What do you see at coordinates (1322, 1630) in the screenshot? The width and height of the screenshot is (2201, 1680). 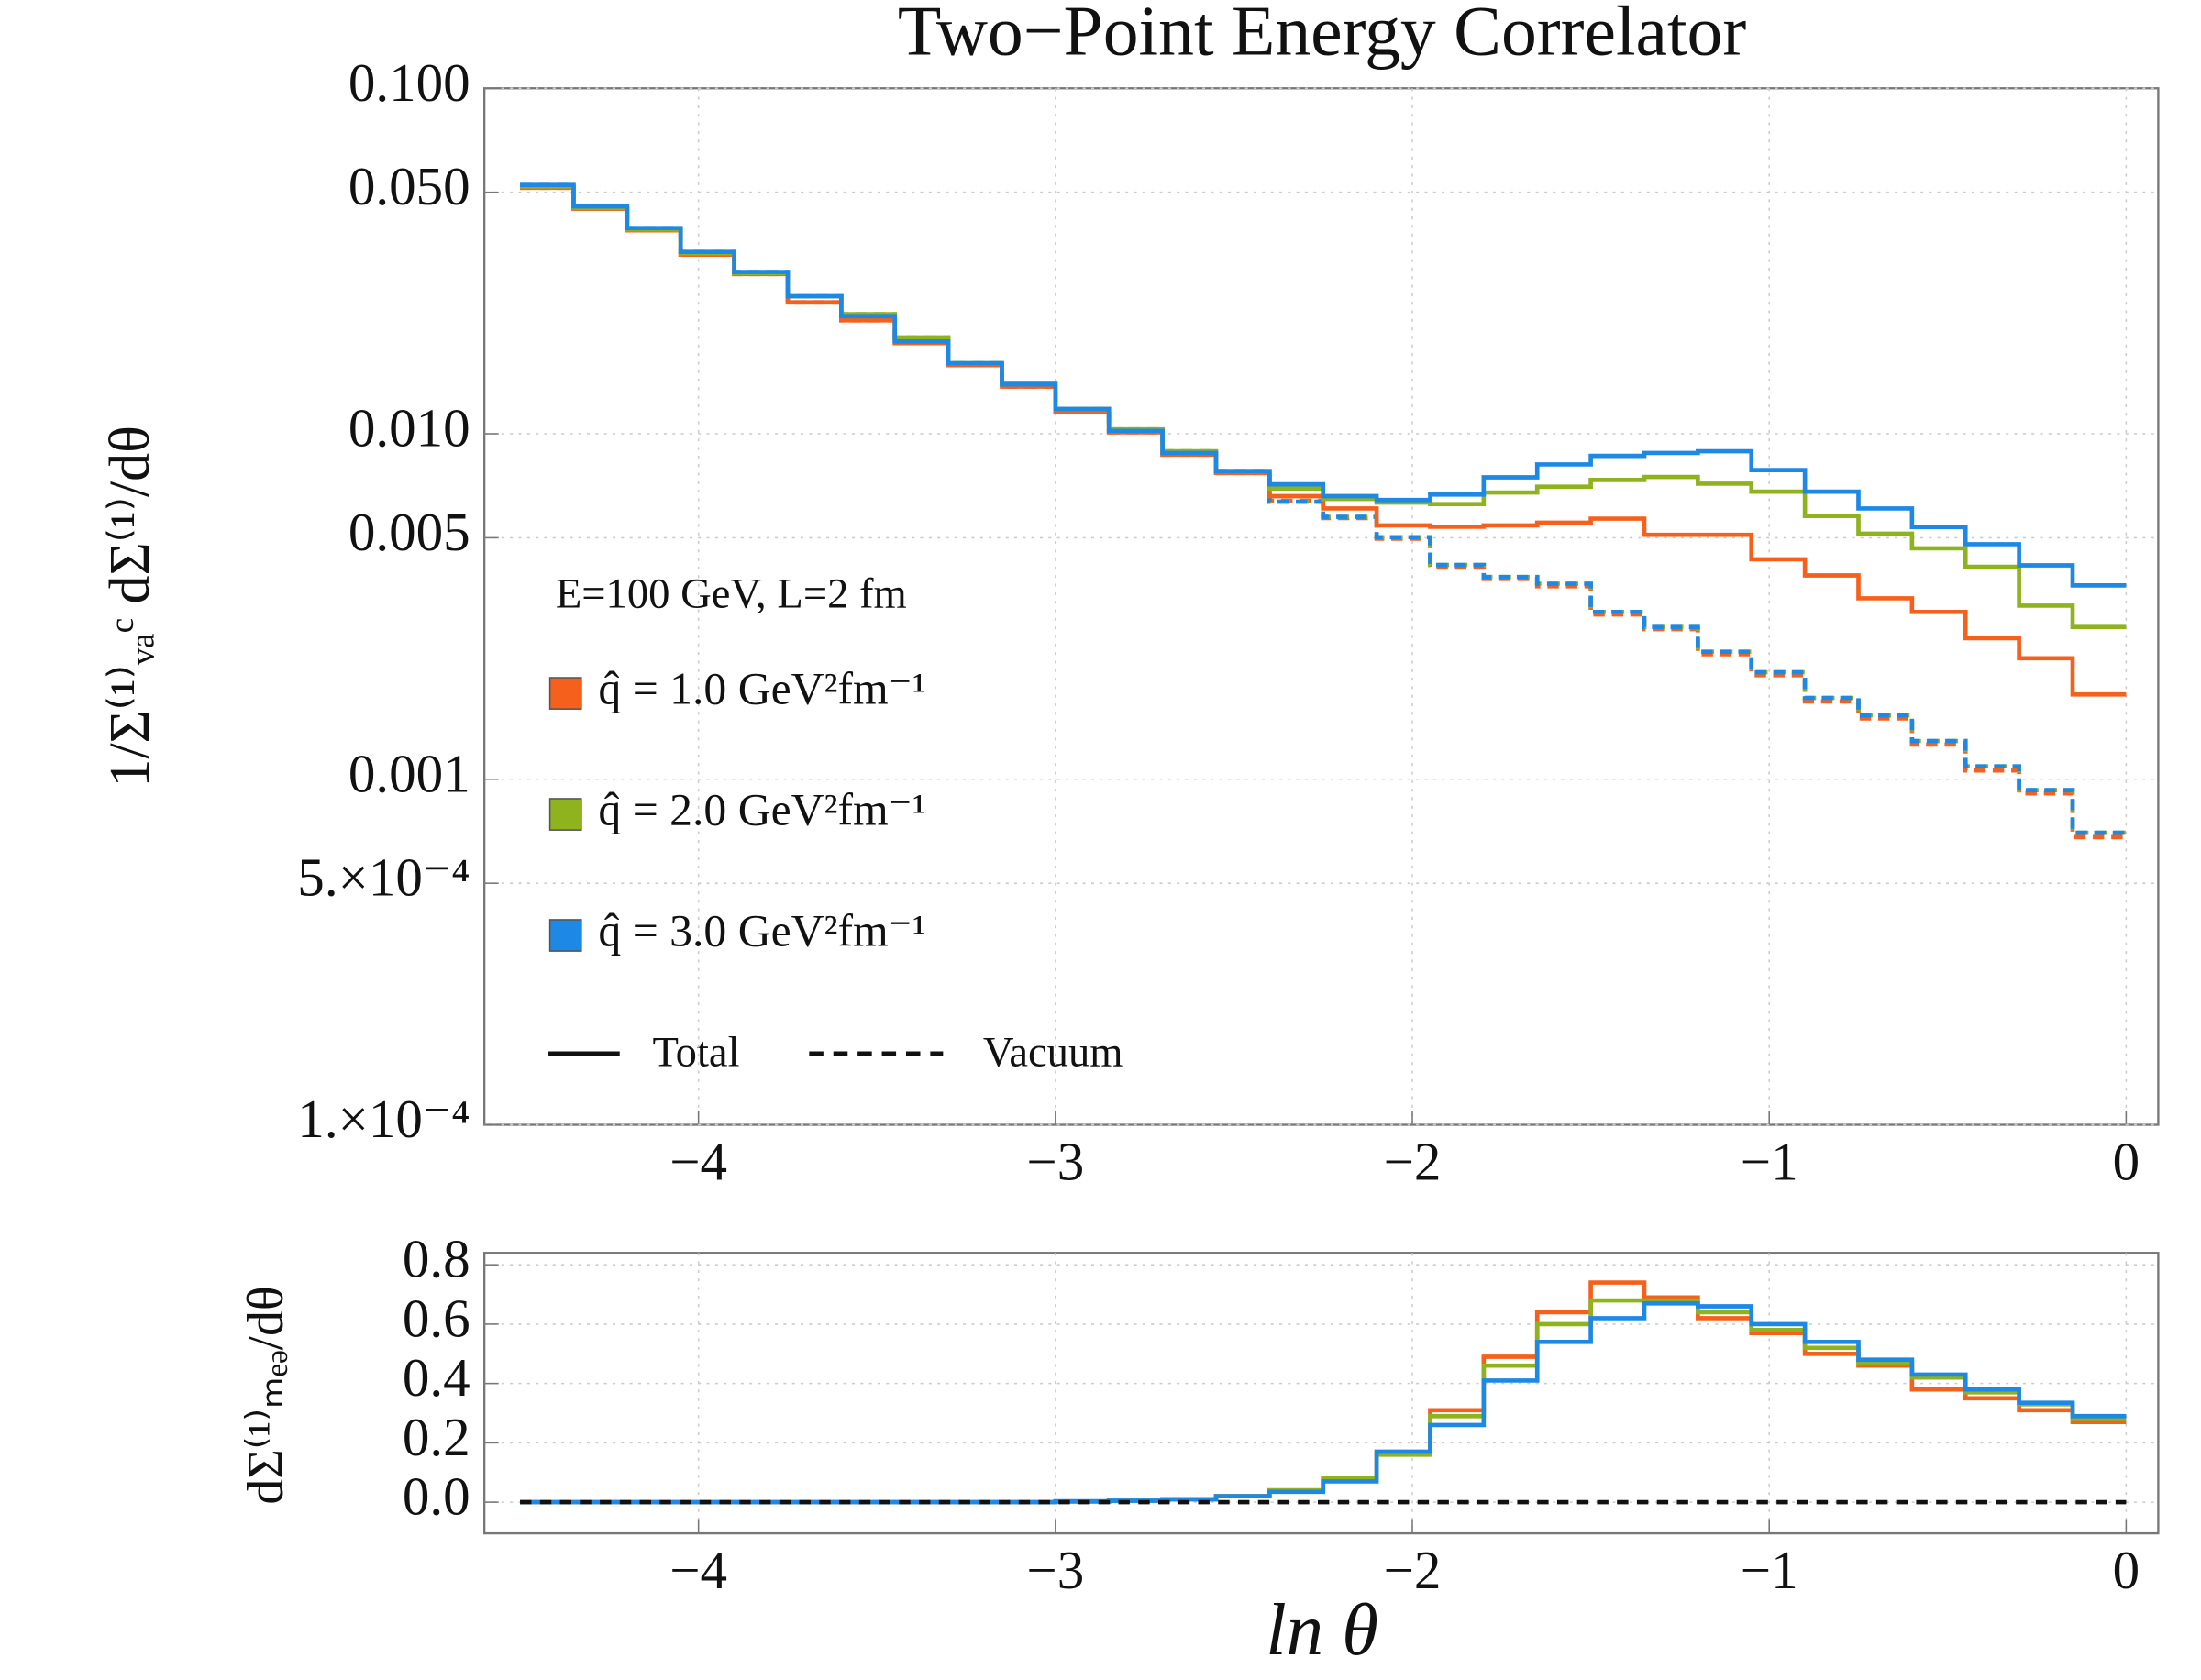 I see `x-axis-label: ln θ` at bounding box center [1322, 1630].